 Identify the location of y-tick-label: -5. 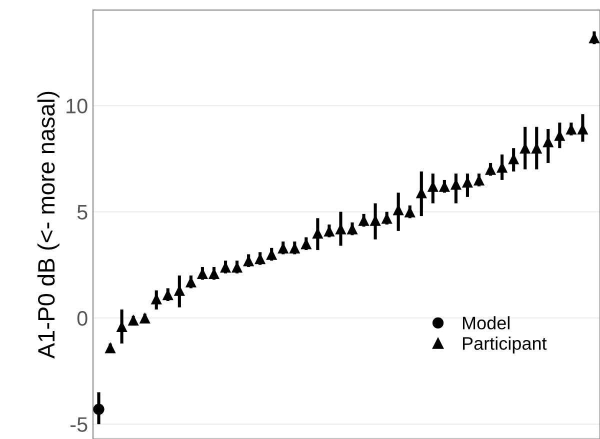
(79, 424).